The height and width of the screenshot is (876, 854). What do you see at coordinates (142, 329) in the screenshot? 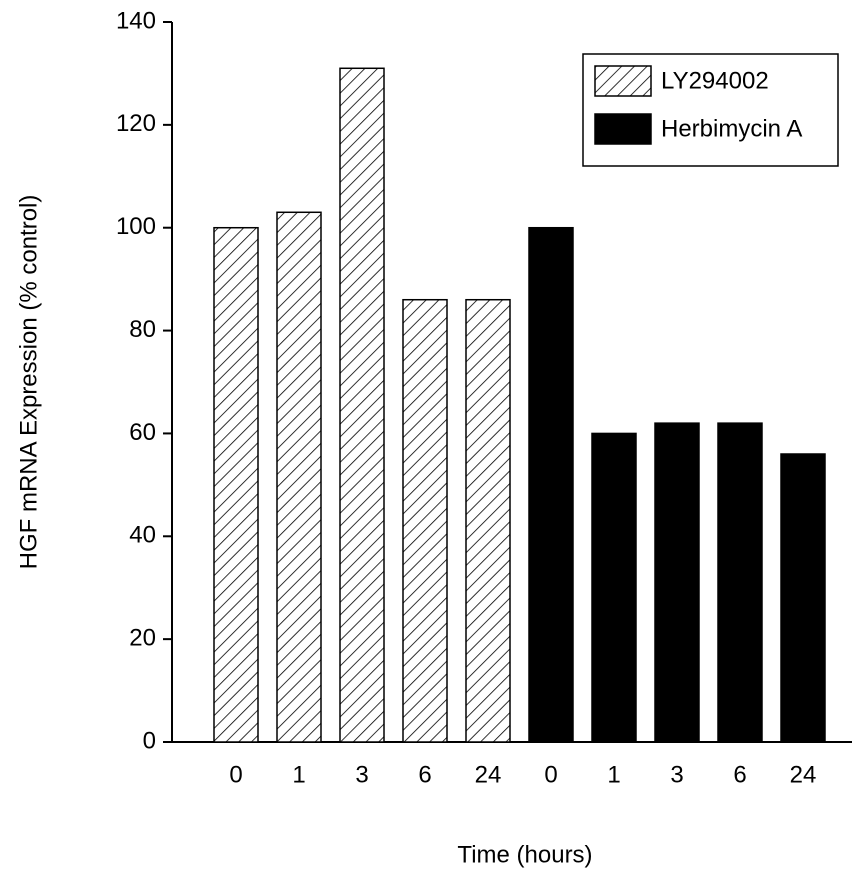
I see `y-tick-label: 80` at bounding box center [142, 329].